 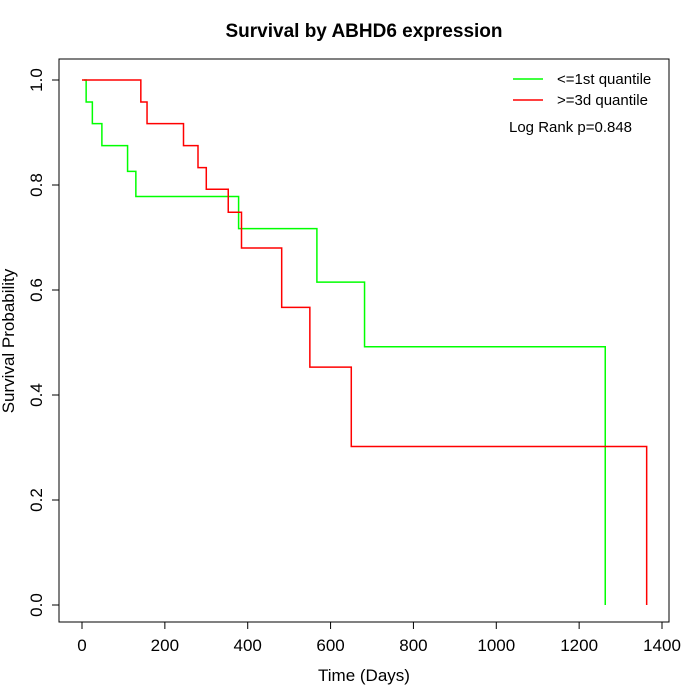 I want to click on x-axis-label: Time (Days), so click(x=364, y=675).